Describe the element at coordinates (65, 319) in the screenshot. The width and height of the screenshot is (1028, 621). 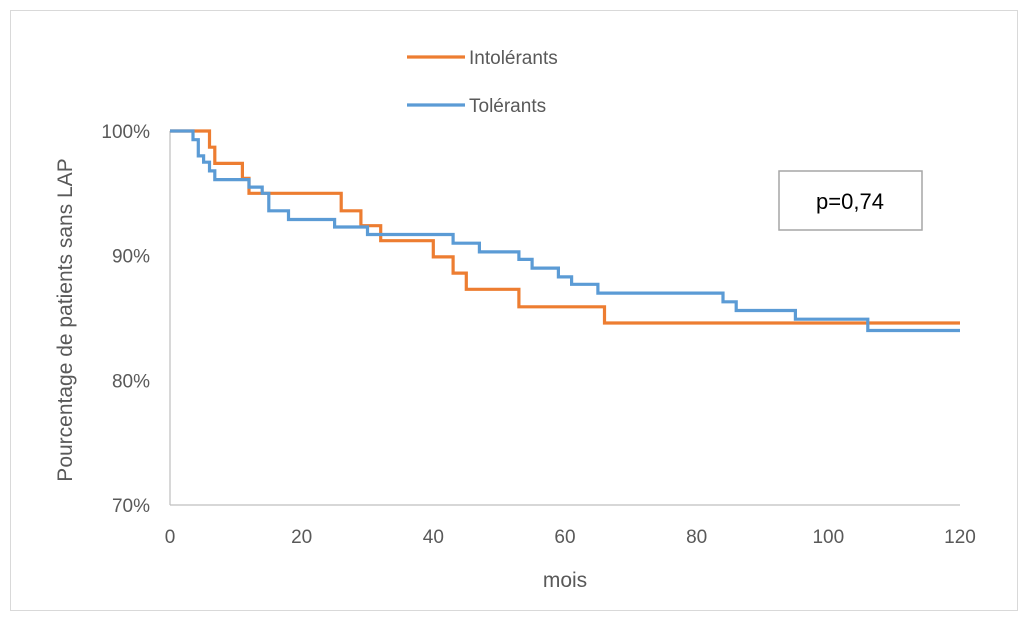
I see `y-axis-title: Pourcentage de patients sans LAP` at that location.